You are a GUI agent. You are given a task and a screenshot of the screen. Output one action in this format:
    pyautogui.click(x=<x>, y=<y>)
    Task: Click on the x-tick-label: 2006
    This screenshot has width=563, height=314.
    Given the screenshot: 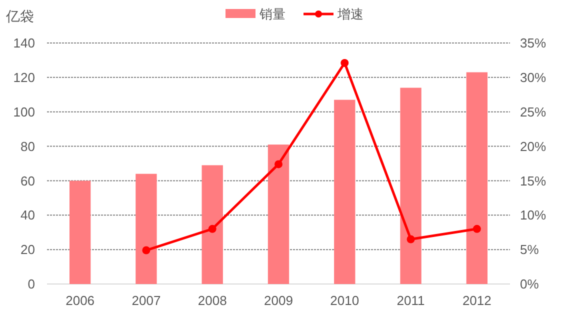 What is the action you would take?
    pyautogui.click(x=80, y=300)
    